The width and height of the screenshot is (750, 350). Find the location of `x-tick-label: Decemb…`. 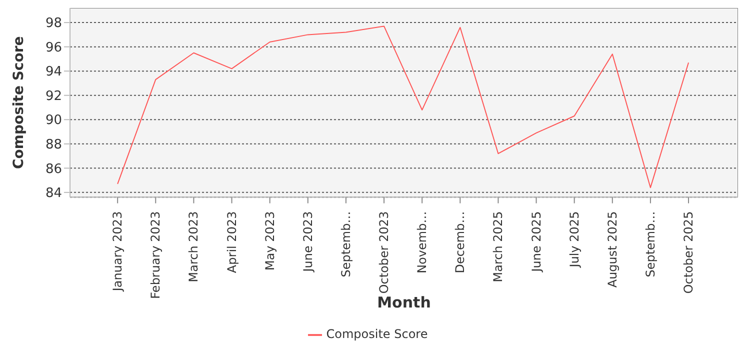

x-tick-label: Decemb… is located at coordinates (460, 242).